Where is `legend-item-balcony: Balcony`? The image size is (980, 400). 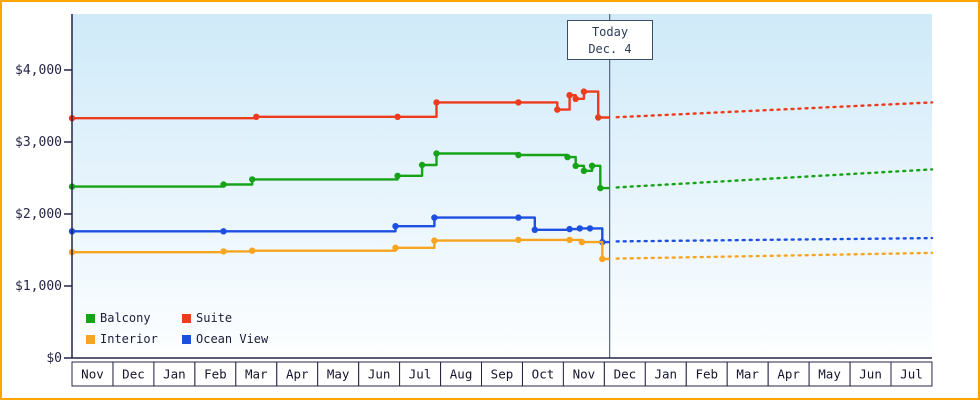
legend-item-balcony: Balcony is located at coordinates (134, 318).